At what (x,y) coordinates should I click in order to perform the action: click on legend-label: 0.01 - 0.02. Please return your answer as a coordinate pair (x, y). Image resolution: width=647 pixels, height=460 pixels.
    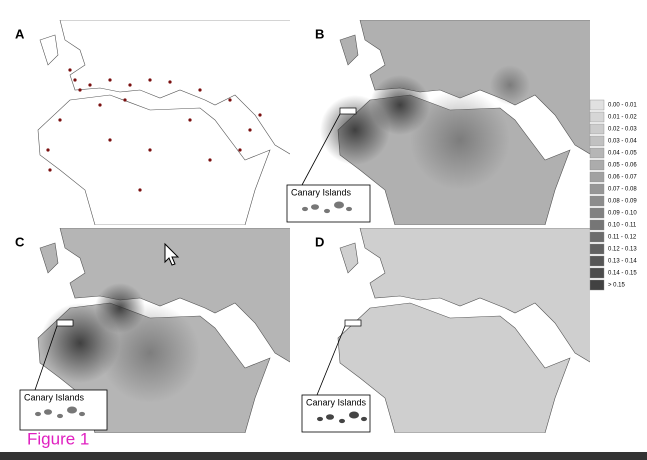
    Looking at the image, I should click on (622, 118).